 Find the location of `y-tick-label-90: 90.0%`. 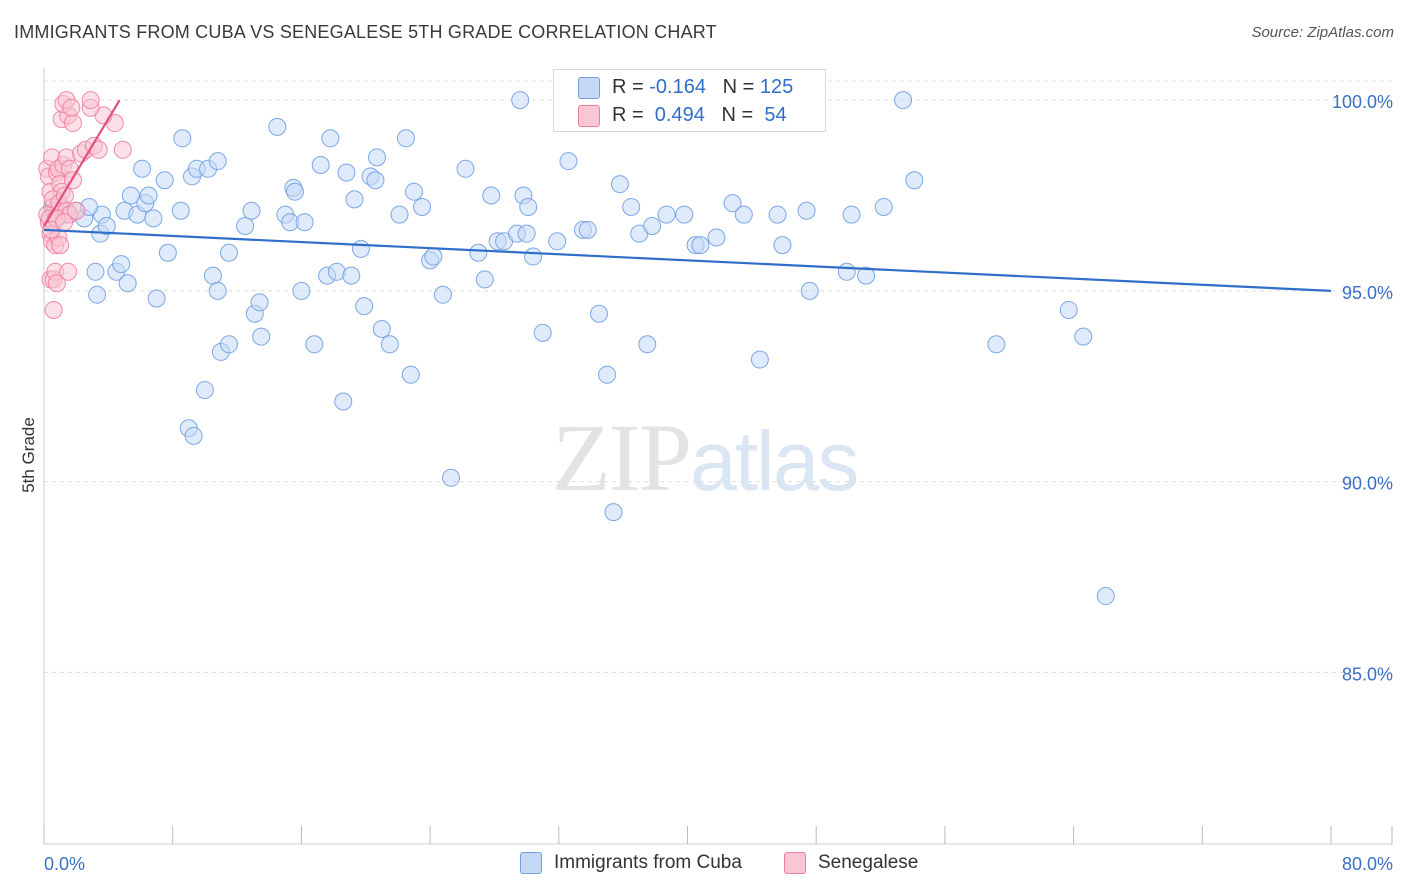

y-tick-label-90: 90.0% is located at coordinates (1367, 484).